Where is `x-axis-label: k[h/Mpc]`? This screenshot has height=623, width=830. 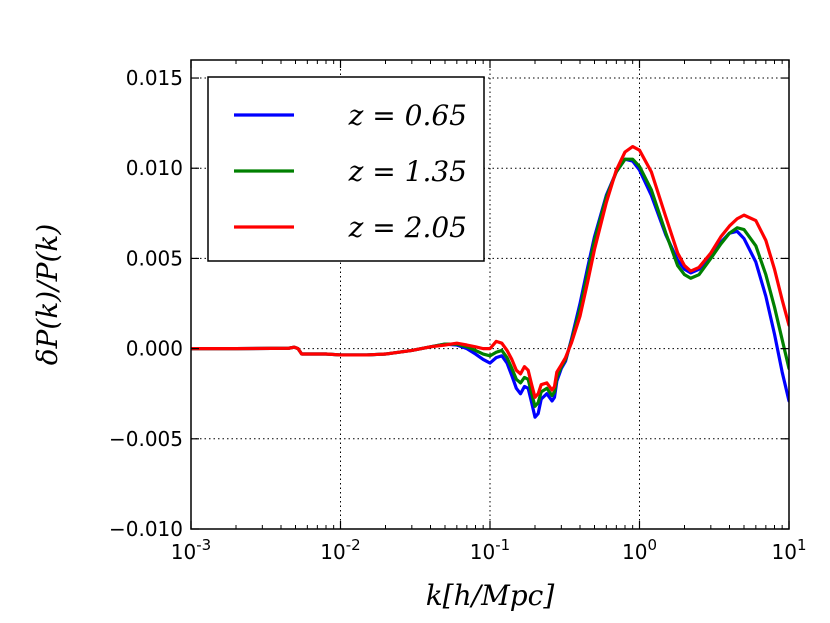
x-axis-label: k[h/Mpc] is located at coordinates (490, 595).